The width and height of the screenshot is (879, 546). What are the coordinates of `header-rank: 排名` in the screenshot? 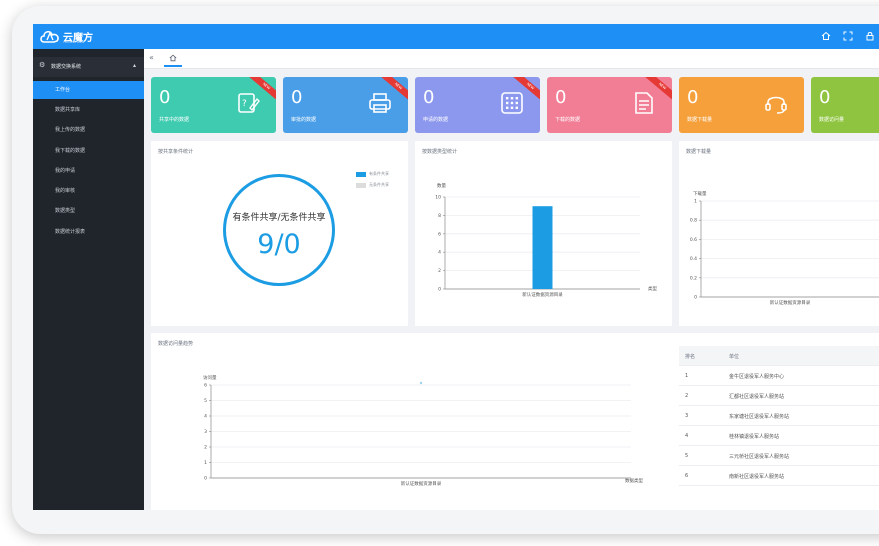 It's located at (690, 357).